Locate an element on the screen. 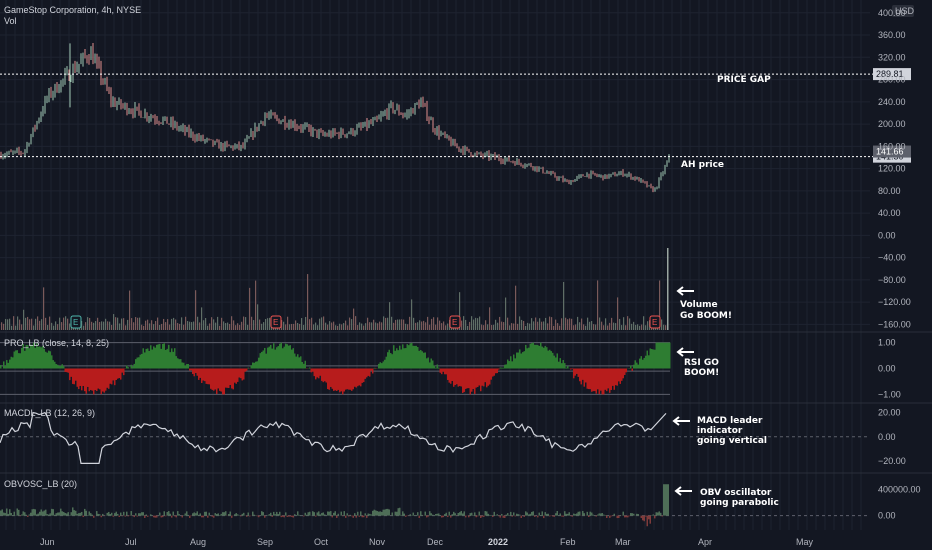 This screenshot has width=932, height=550. x-tick-label: Mar is located at coordinates (623, 542).